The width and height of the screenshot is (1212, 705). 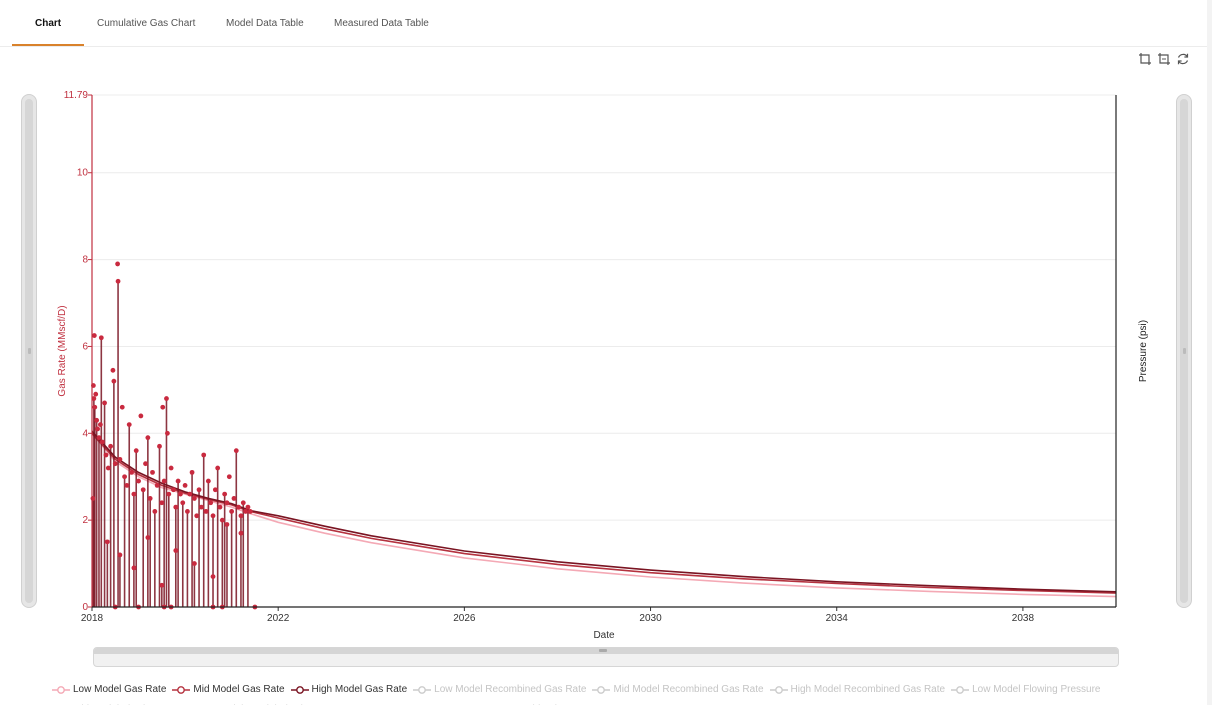 What do you see at coordinates (174, 435) in the screenshot?
I see `data-gas-rate-points` at bounding box center [174, 435].